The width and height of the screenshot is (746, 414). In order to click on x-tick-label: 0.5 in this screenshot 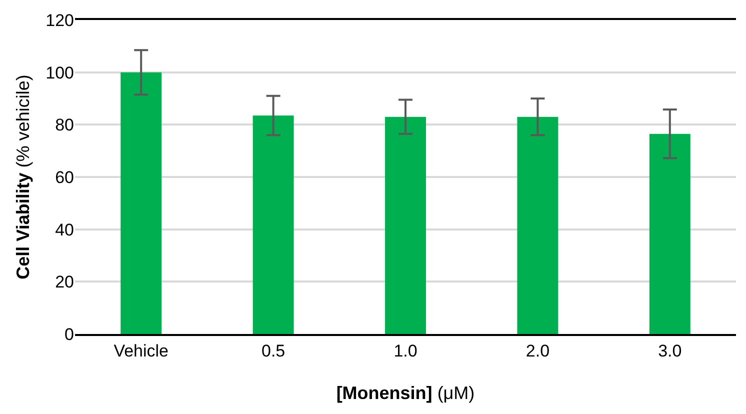, I will do `click(273, 350)`.